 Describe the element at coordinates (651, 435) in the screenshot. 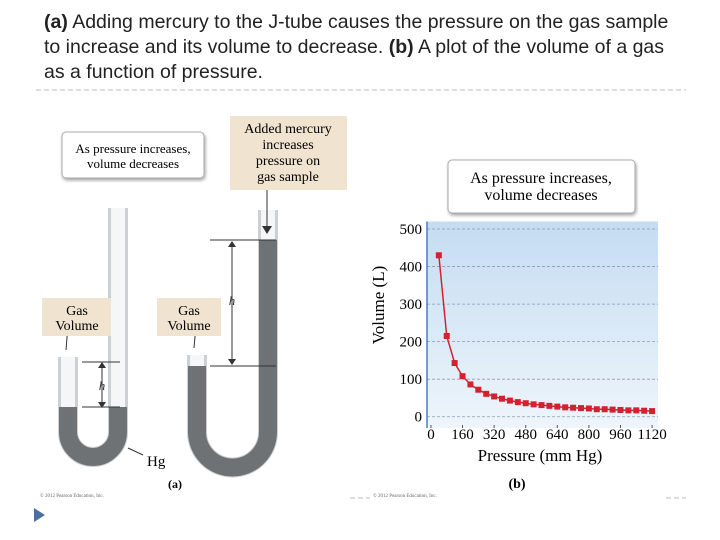

I see `x-tick-label: 1120` at that location.